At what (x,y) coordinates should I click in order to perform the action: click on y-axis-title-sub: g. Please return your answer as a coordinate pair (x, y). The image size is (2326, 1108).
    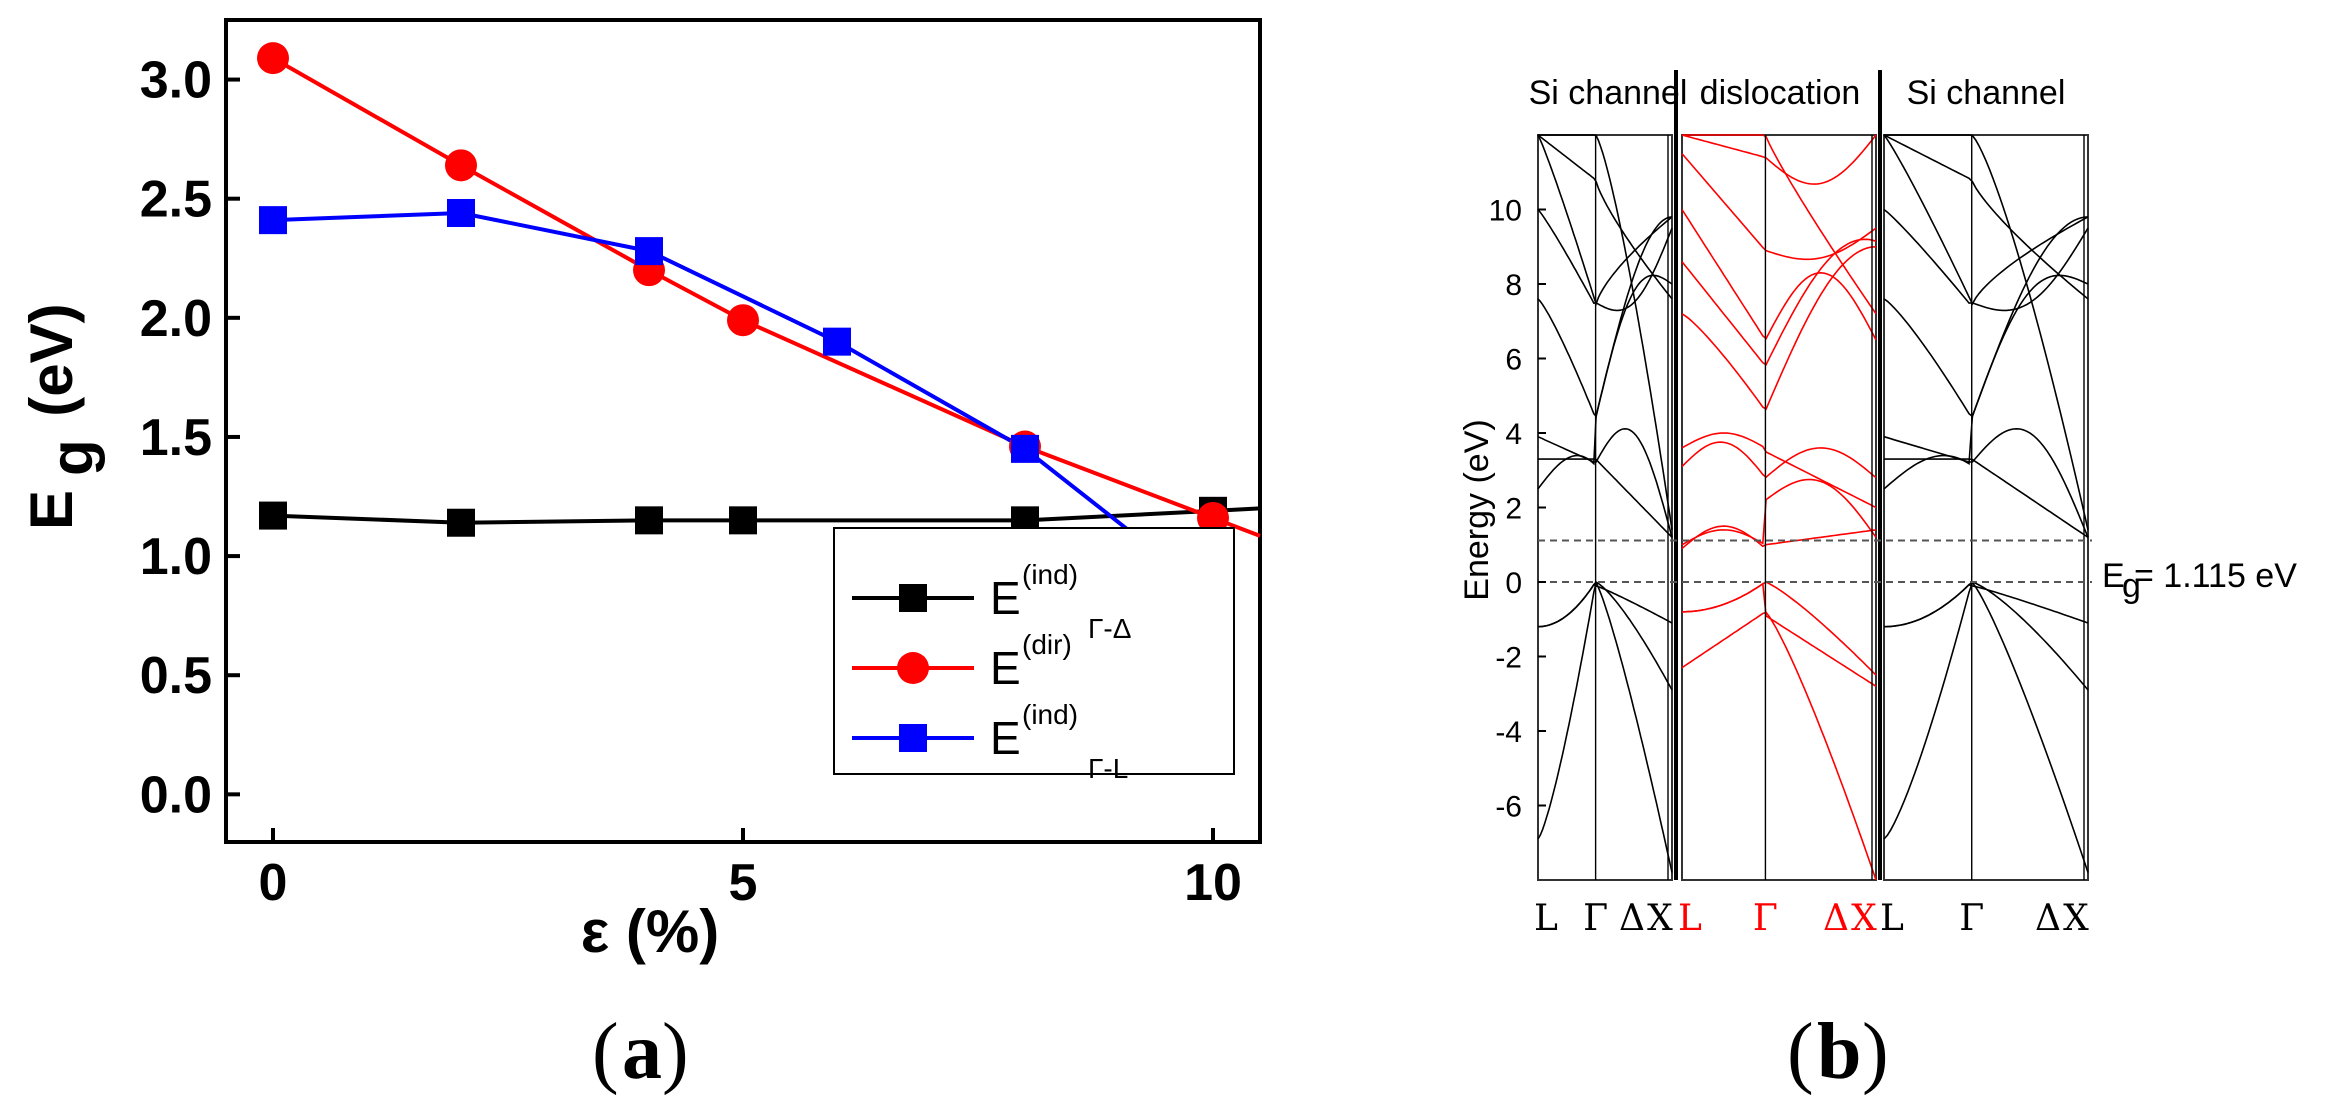
    Looking at the image, I should click on (71, 457).